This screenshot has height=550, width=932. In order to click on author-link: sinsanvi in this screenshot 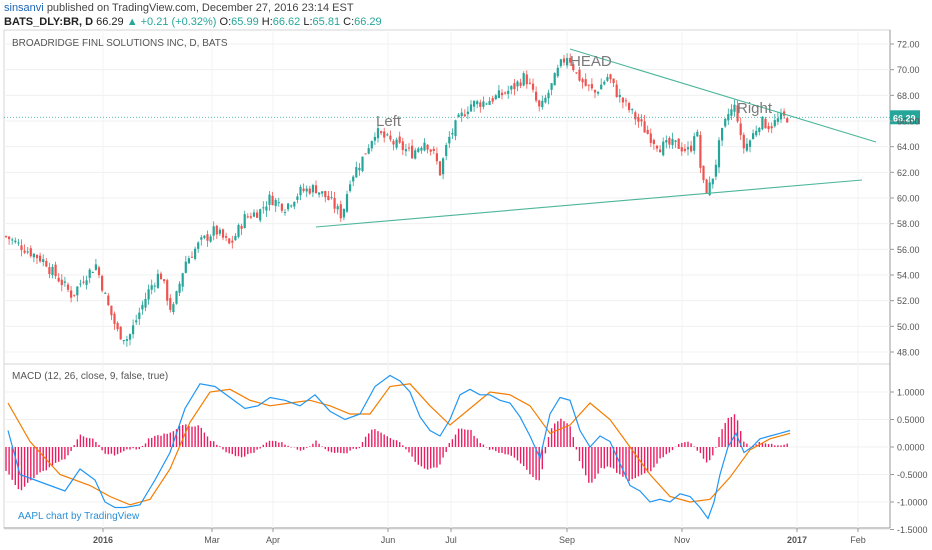, I will do `click(24, 8)`.